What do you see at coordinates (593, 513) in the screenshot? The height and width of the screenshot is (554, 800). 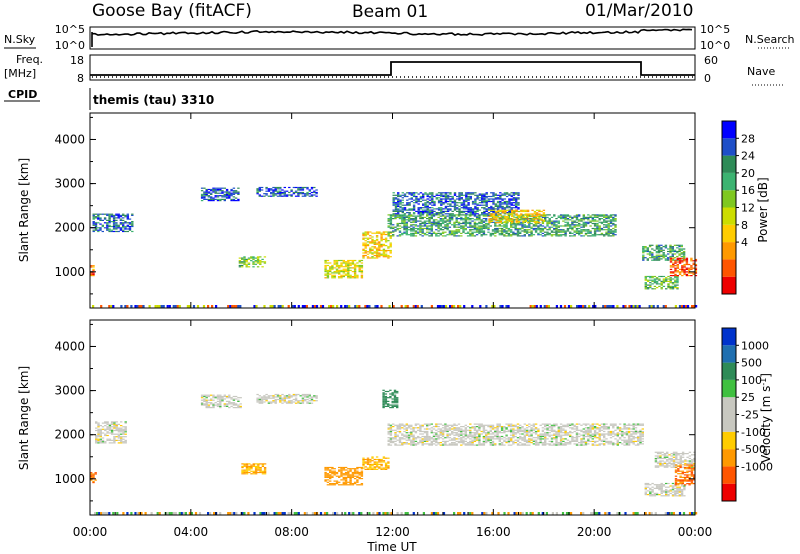 I see `velocity-ground-cell` at bounding box center [593, 513].